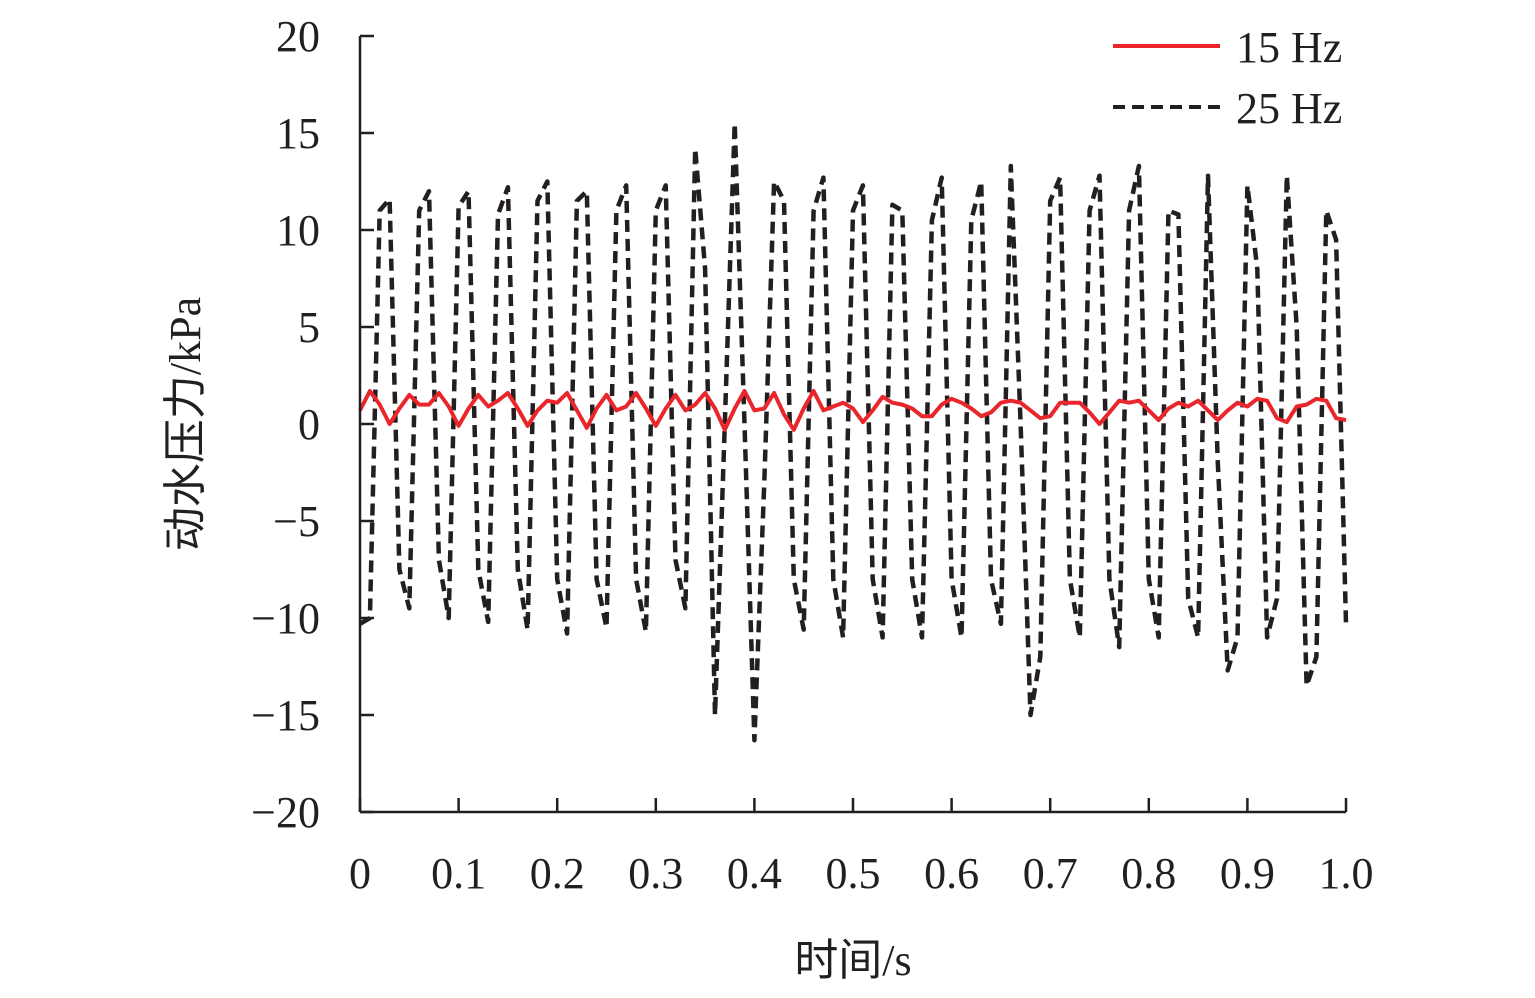  I want to click on y-tick-label: 0, so click(309, 424).